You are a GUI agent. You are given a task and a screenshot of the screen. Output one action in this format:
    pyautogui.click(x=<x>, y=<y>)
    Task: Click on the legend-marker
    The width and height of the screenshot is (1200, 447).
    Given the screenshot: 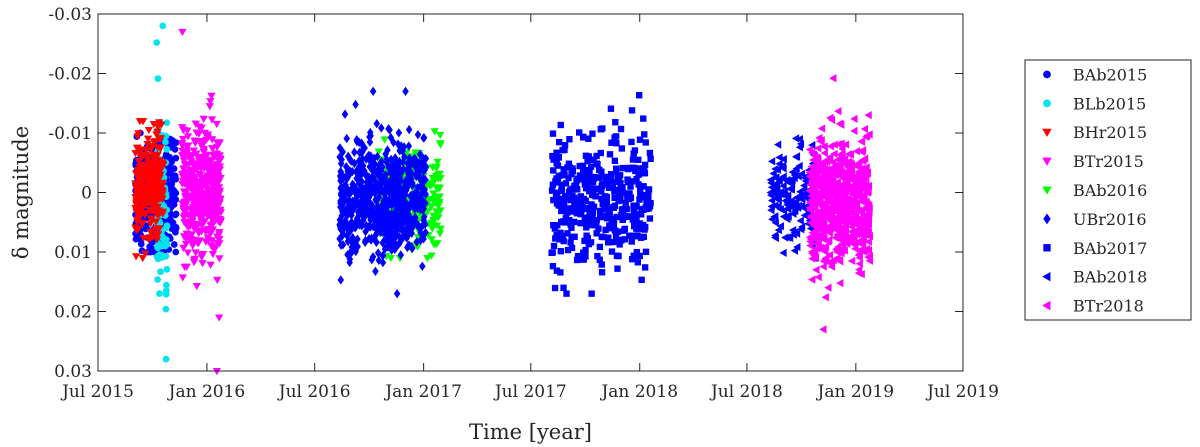 What is the action you would take?
    pyautogui.click(x=1046, y=276)
    